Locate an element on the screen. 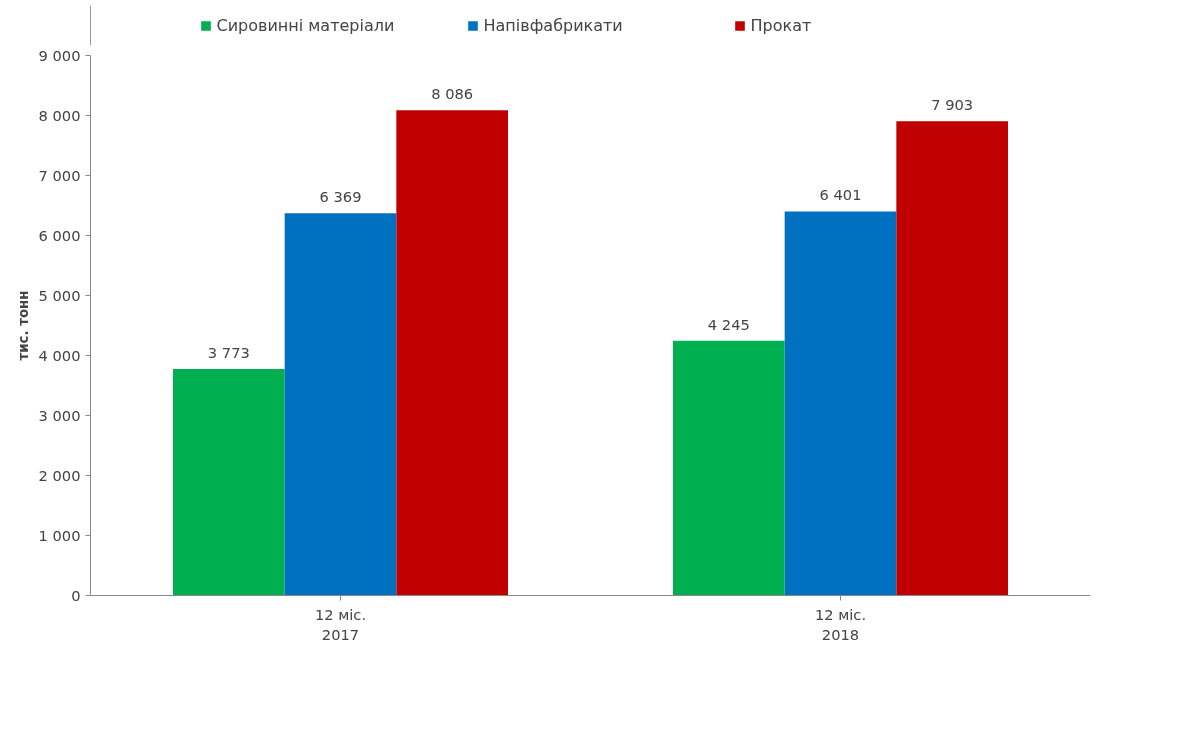  y-axis-title: тис. тонн is located at coordinates (23, 325).